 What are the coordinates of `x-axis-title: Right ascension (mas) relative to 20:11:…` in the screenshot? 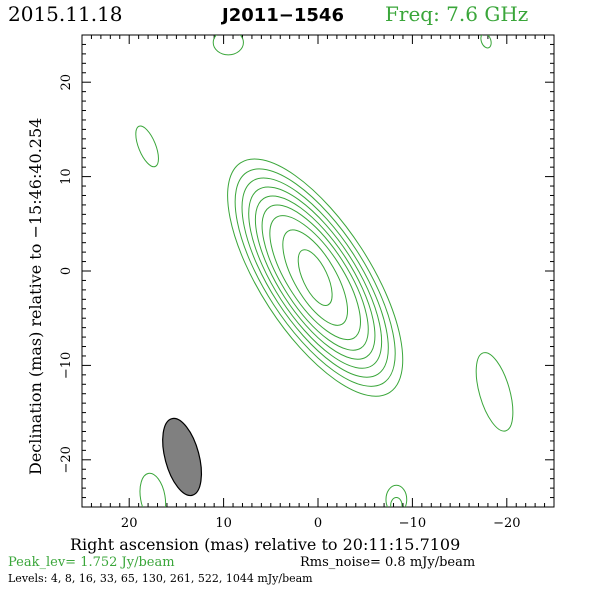 It's located at (265, 544).